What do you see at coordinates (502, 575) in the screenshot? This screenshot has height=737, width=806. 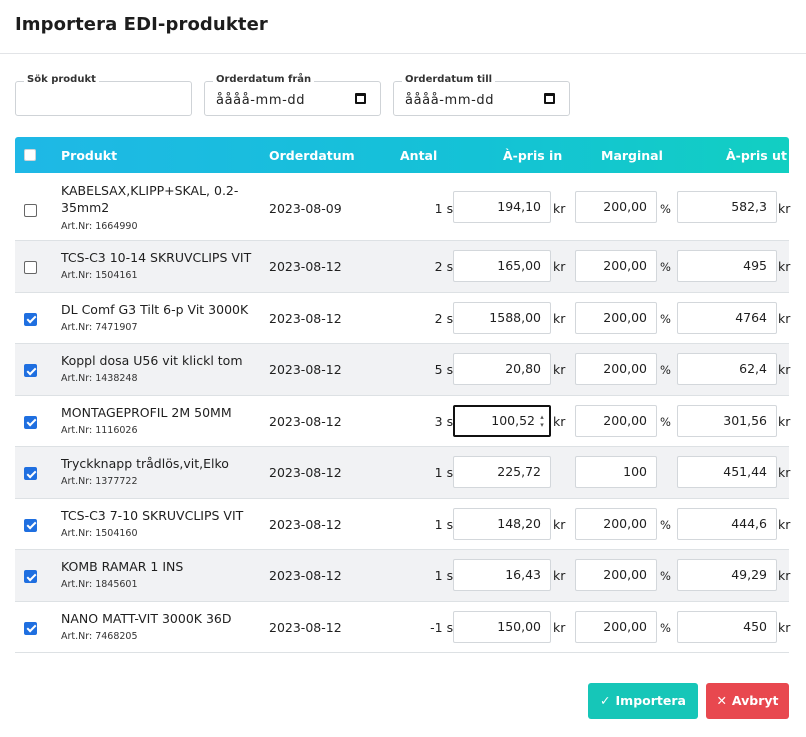 I see `price-in-input: 16,43` at bounding box center [502, 575].